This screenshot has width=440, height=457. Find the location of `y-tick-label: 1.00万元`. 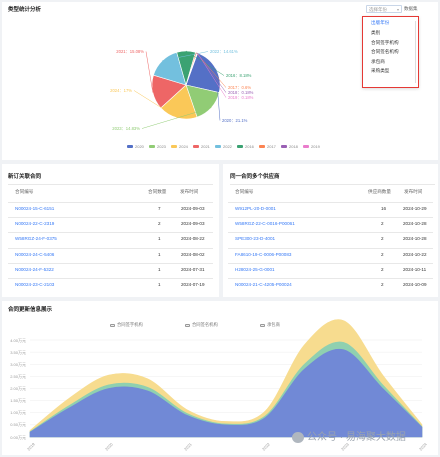

y-tick-label: 1.00万元 is located at coordinates (18, 413).